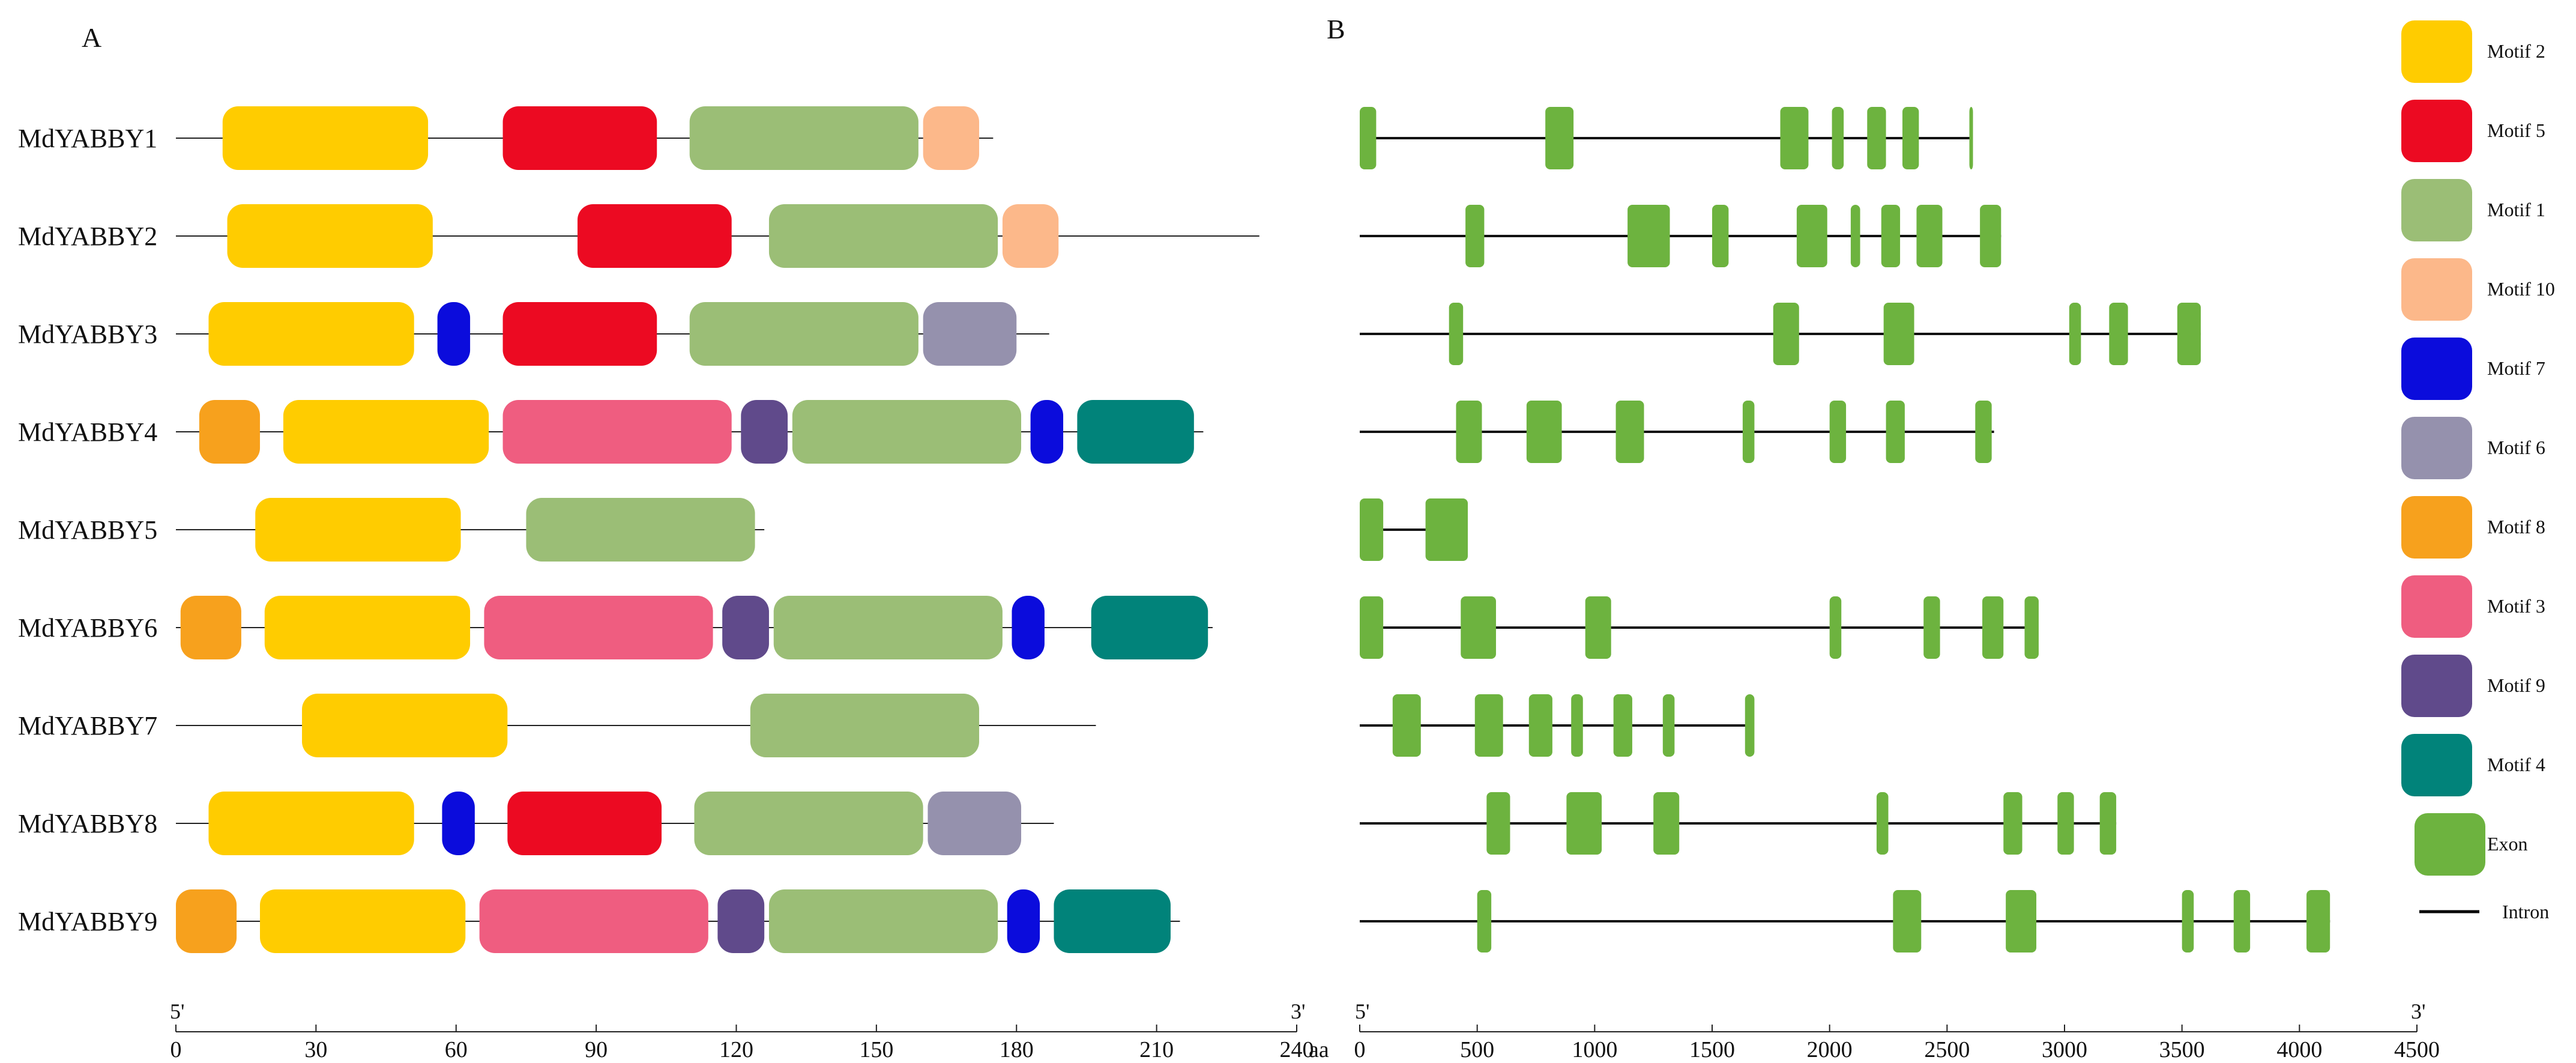 The image size is (2576, 1063). What do you see at coordinates (87, 334) in the screenshot?
I see `gene-name: MdYABBY3` at bounding box center [87, 334].